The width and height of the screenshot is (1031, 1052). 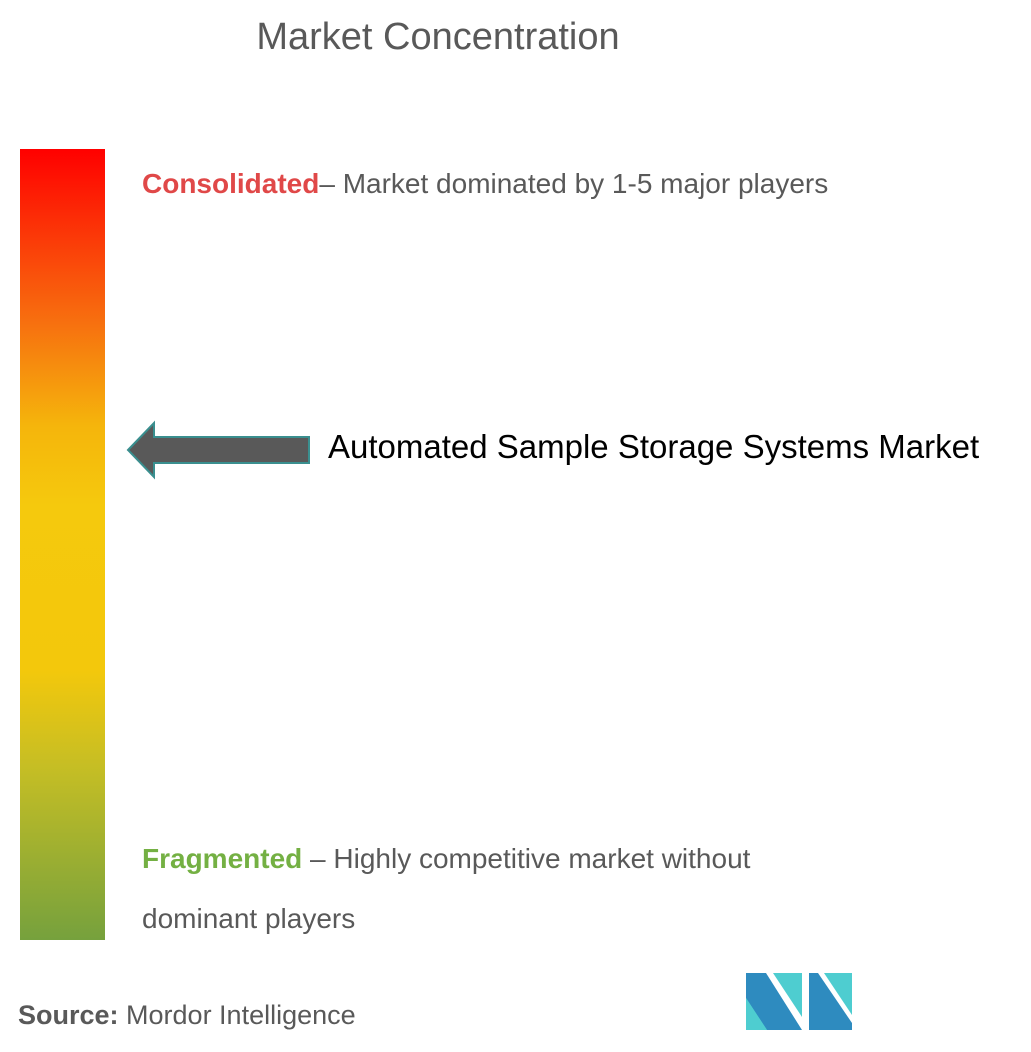 I want to click on source-value: Mordor Intelligence, so click(x=237, y=1015).